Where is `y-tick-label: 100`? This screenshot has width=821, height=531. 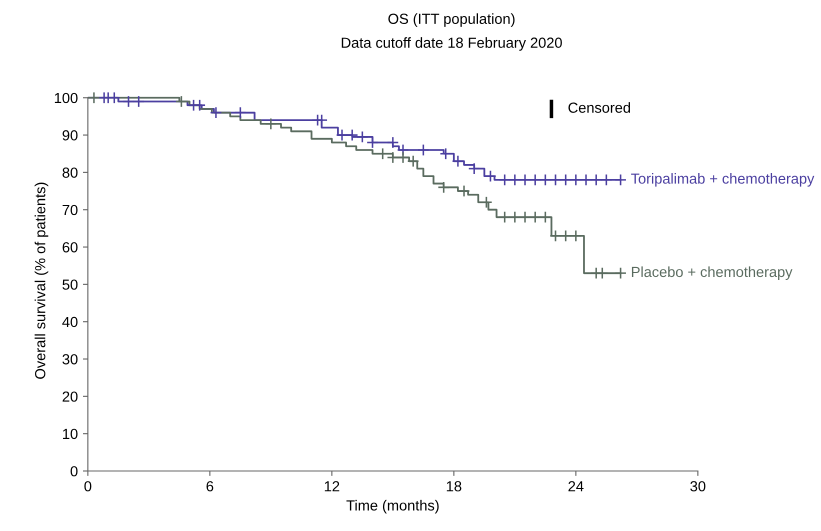 y-tick-label: 100 is located at coordinates (66, 98).